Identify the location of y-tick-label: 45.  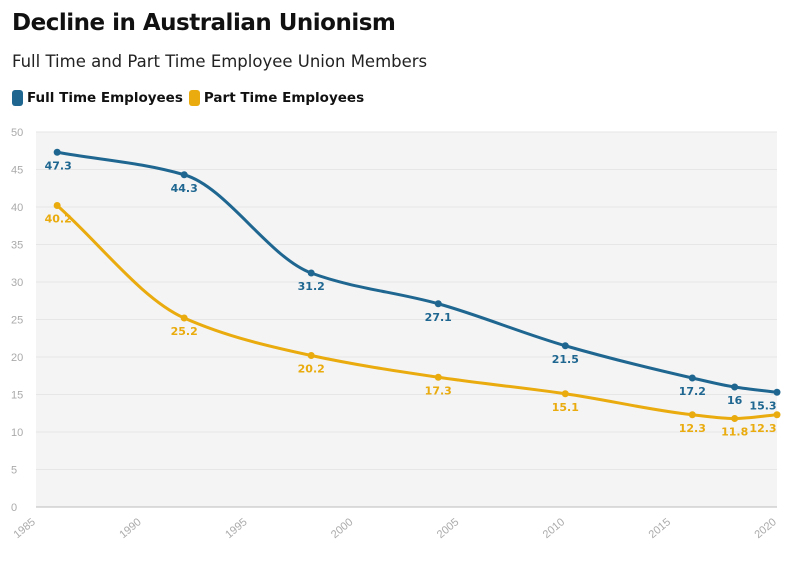
(17, 171).